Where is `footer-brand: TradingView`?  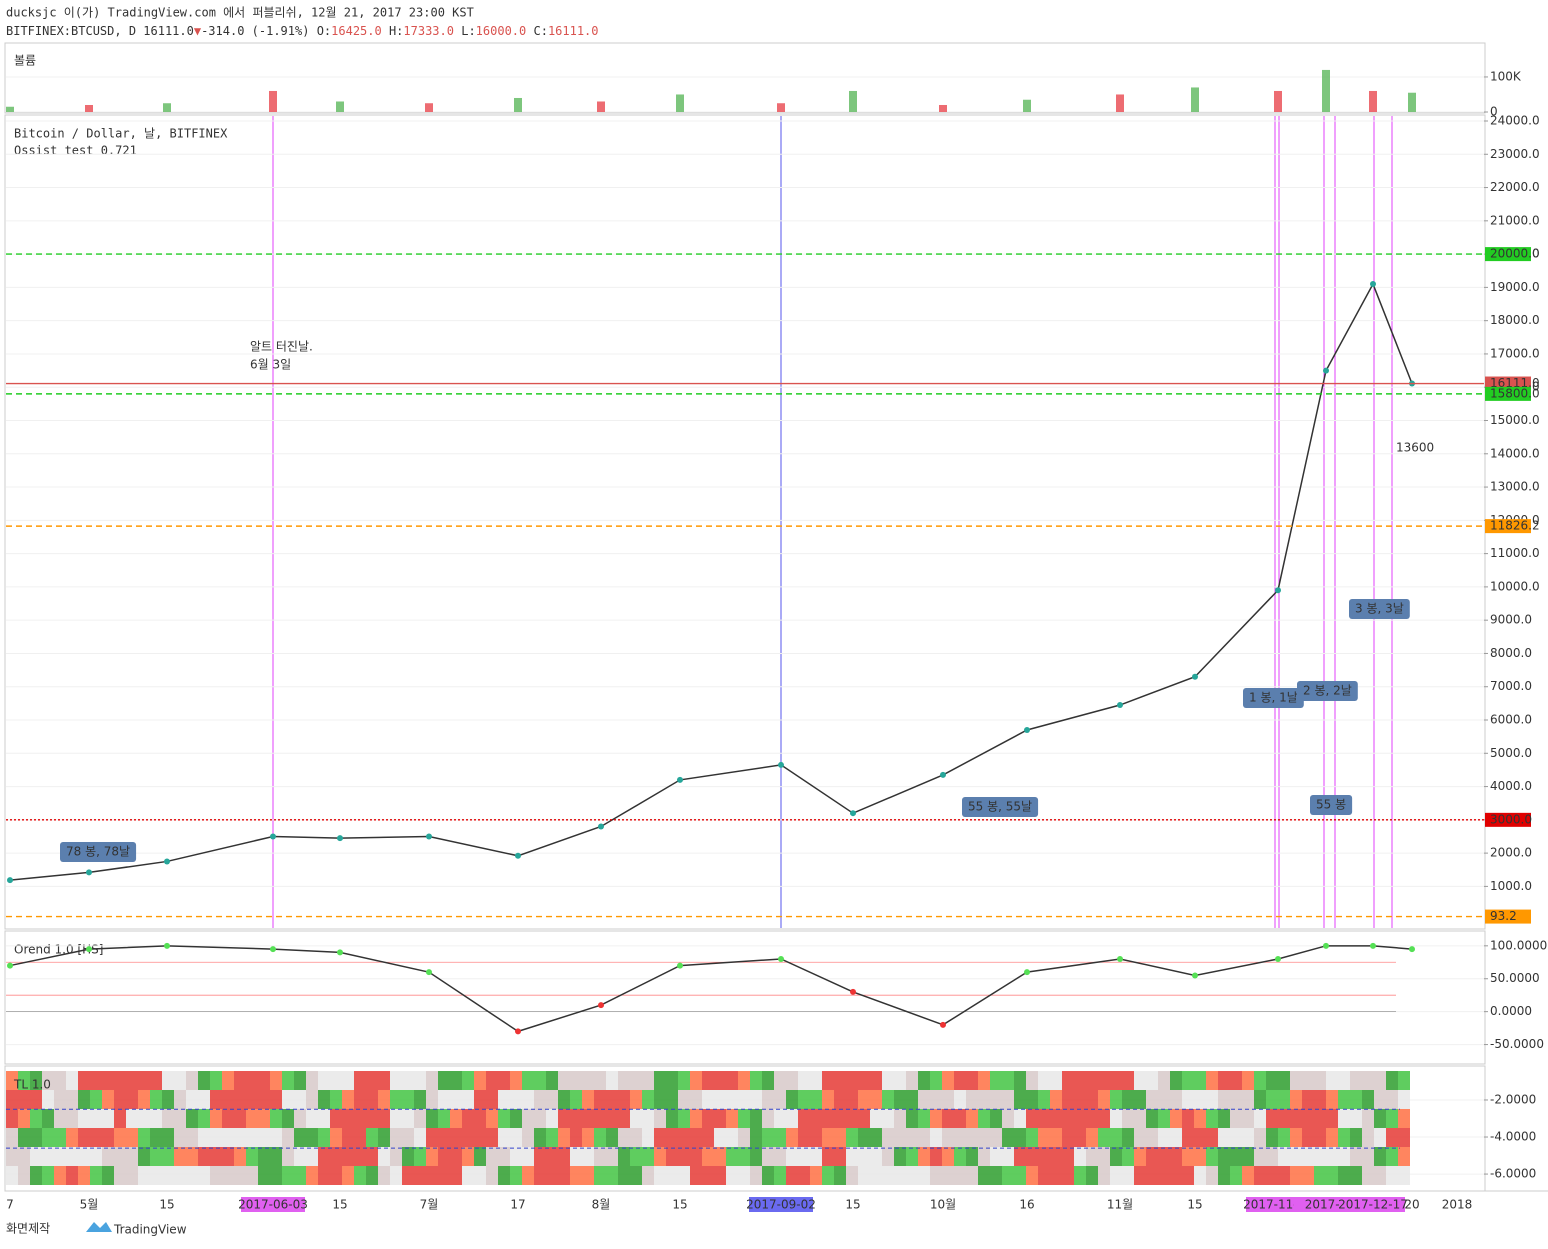 footer-brand: TradingView is located at coordinates (150, 1230).